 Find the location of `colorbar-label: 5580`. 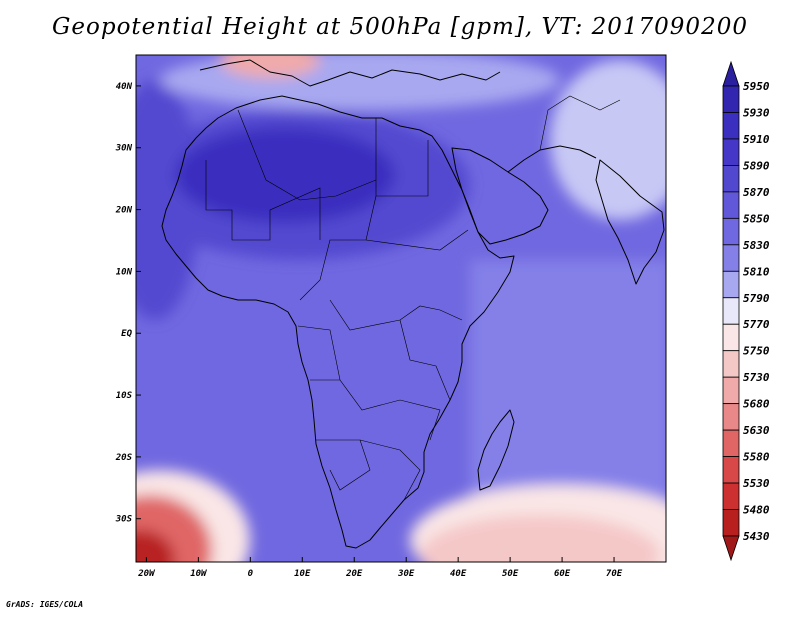

colorbar-label: 5580 is located at coordinates (756, 457).